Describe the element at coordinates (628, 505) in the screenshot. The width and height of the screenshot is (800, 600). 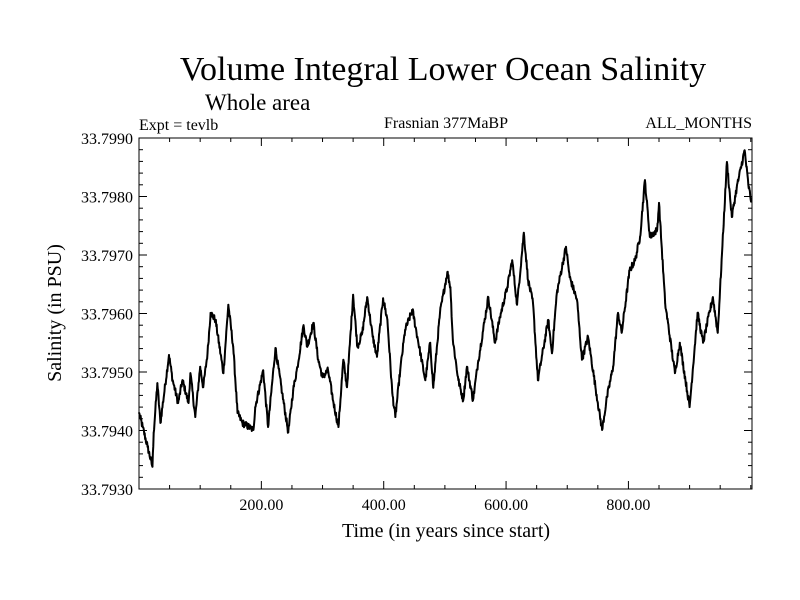
I see `x-tick-label: 800.00` at that location.